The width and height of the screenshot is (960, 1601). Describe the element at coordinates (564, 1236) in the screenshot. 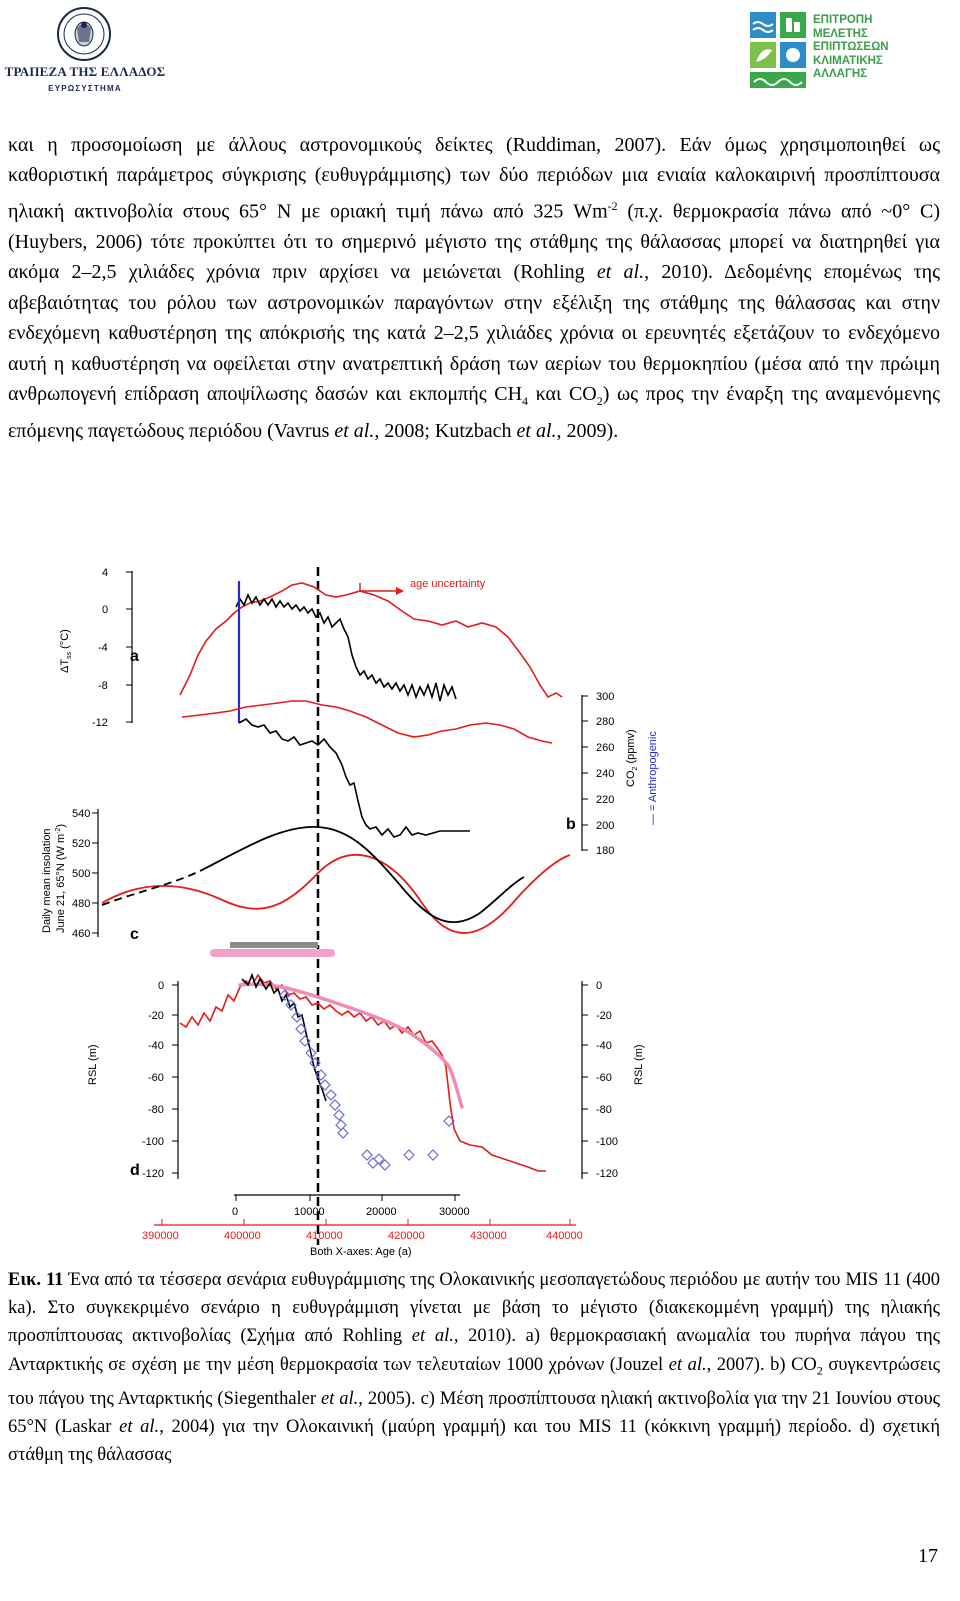

I see `tick-label: 440000` at that location.